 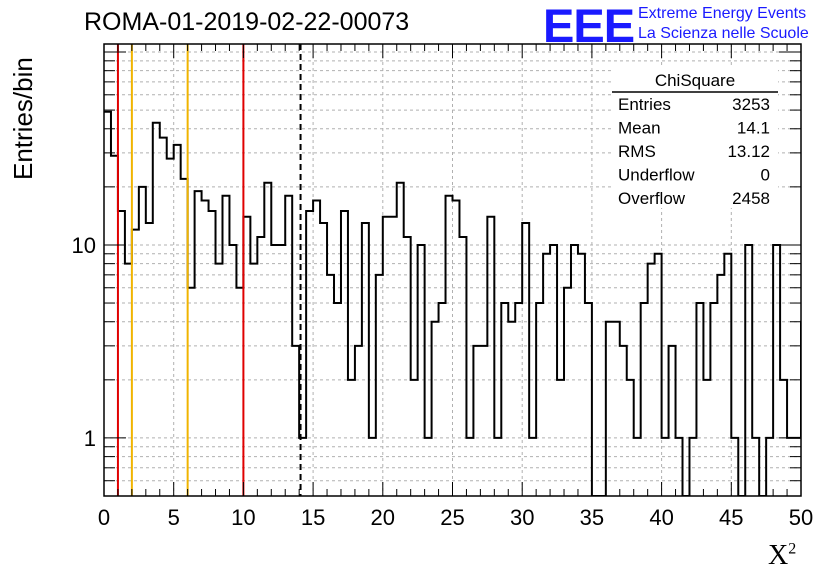 I want to click on x-tick-label: 10, so click(x=243, y=517).